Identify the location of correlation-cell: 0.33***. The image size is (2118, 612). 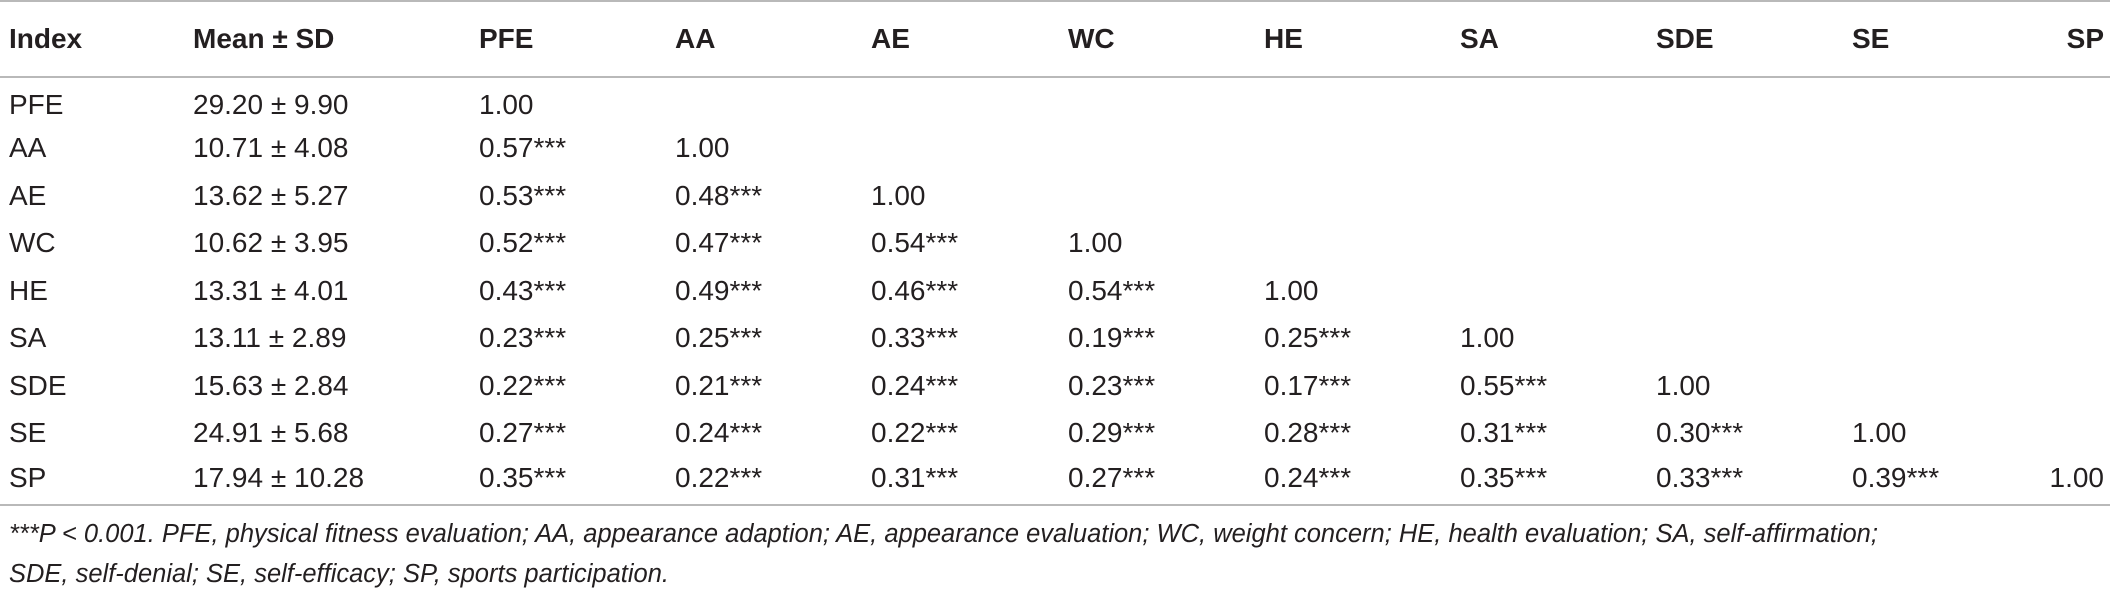
(1745, 481).